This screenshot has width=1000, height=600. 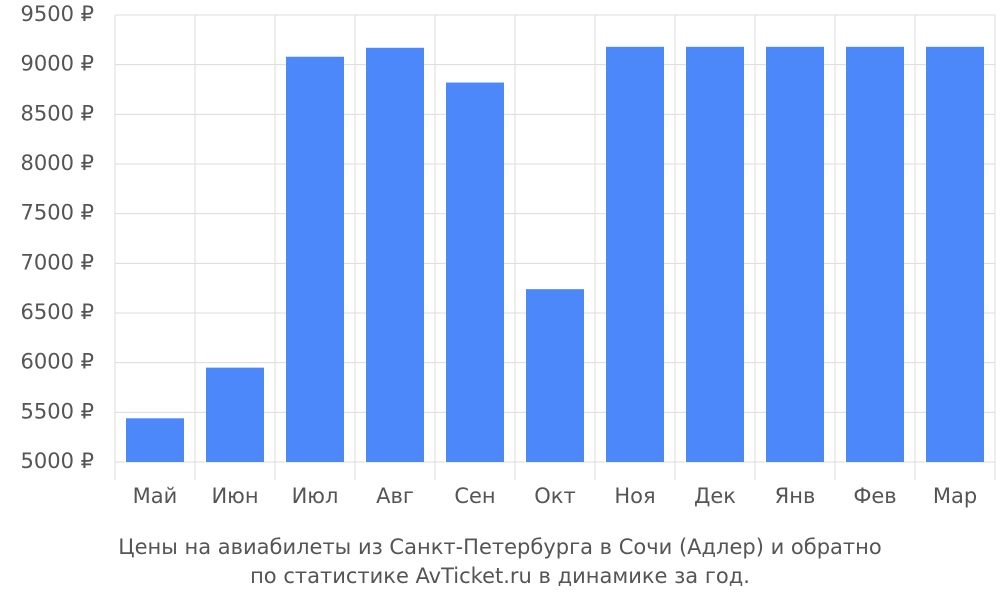 What do you see at coordinates (57, 14) in the screenshot?
I see `y-tick-label: 9500 ₽` at bounding box center [57, 14].